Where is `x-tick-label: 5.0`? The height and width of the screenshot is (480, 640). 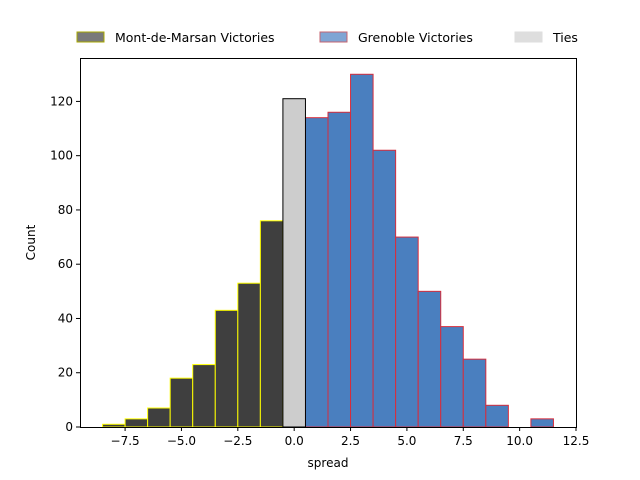 x-tick-label: 5.0 is located at coordinates (406, 441).